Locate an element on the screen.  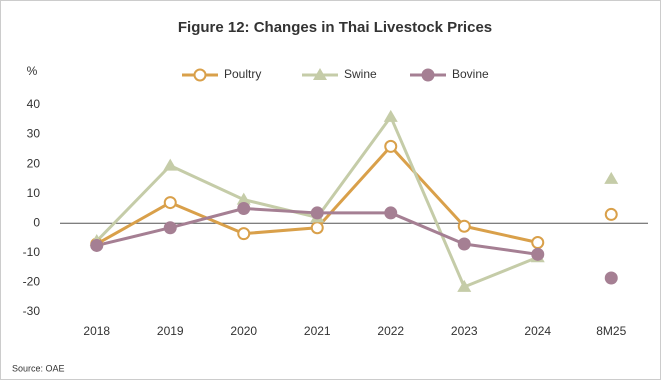
legend-label: Bovine is located at coordinates (470, 74).